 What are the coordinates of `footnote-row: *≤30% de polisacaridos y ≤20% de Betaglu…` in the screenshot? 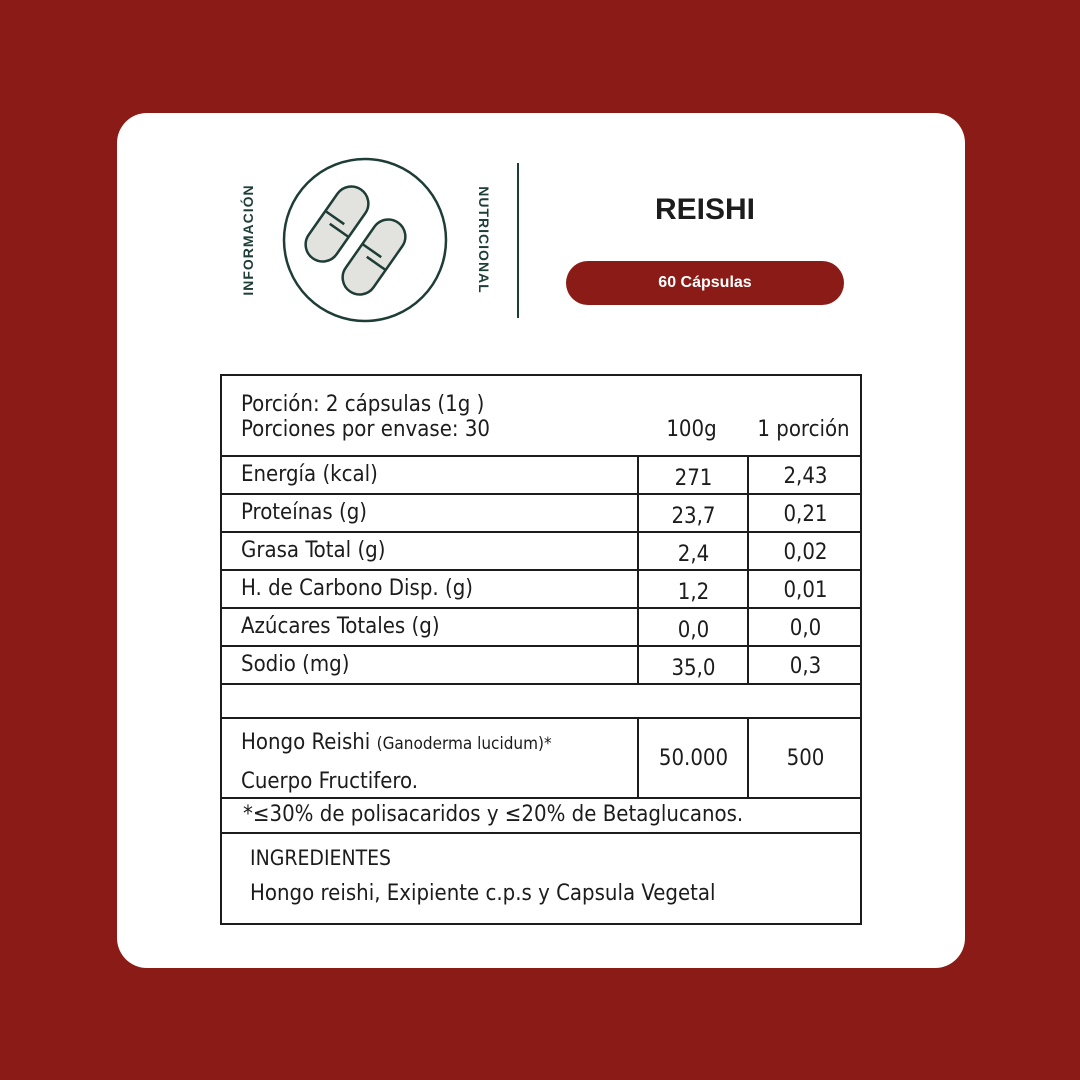 It's located at (541, 816).